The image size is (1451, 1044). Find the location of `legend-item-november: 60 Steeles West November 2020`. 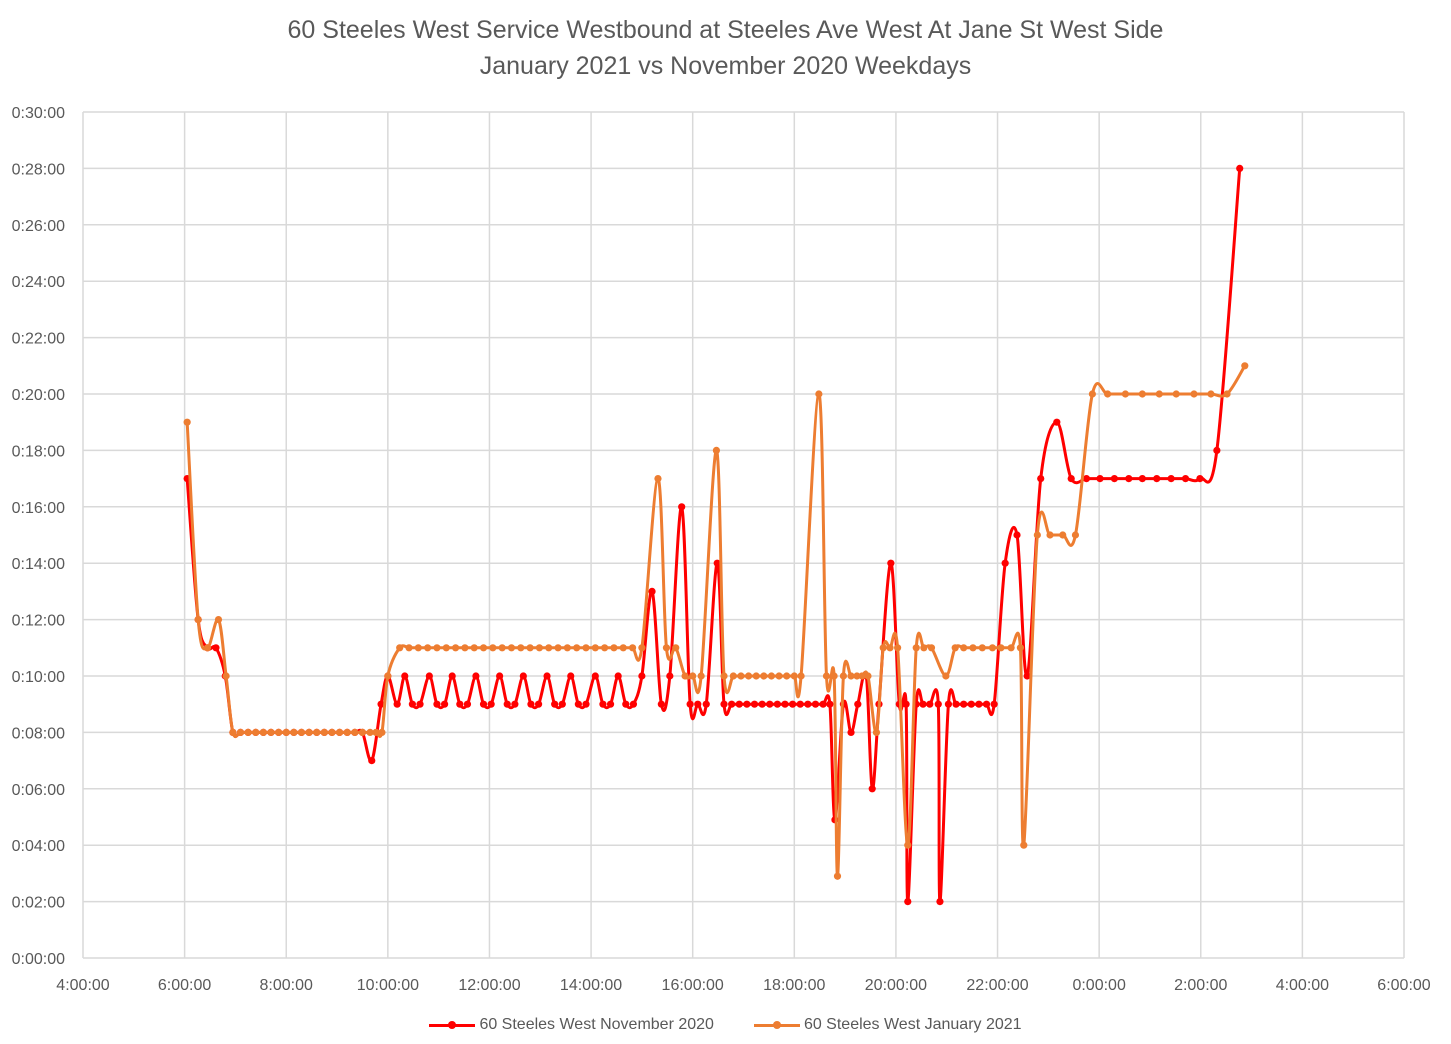

legend-item-november: 60 Steeles West November 2020 is located at coordinates (571, 1025).